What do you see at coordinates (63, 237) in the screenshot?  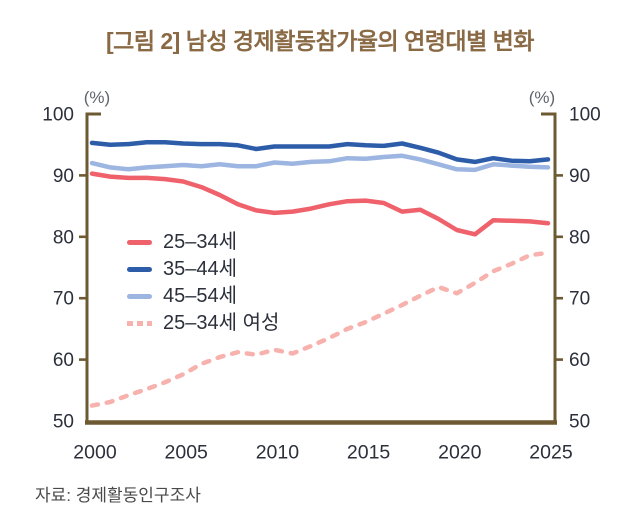 I see `y-tick-label-left-80: 80` at bounding box center [63, 237].